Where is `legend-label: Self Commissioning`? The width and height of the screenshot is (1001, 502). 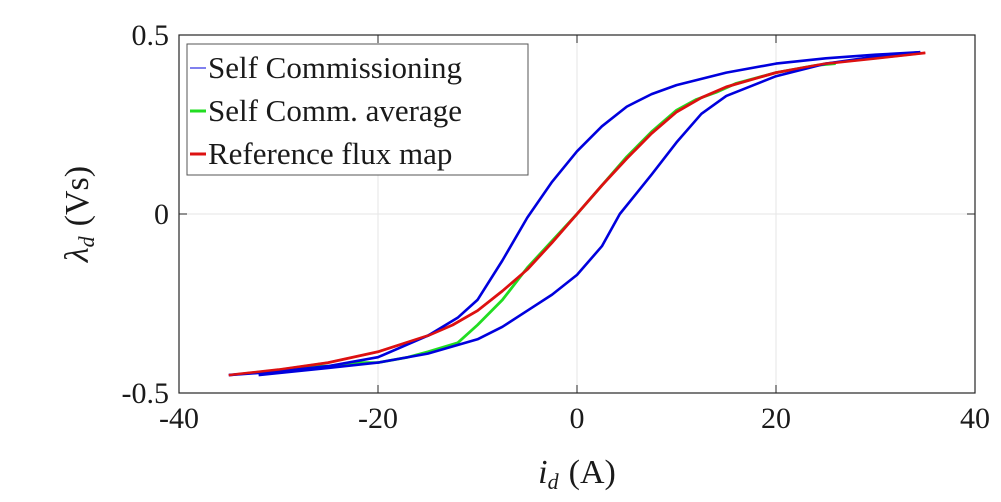 legend-label: Self Commissioning is located at coordinates (335, 67).